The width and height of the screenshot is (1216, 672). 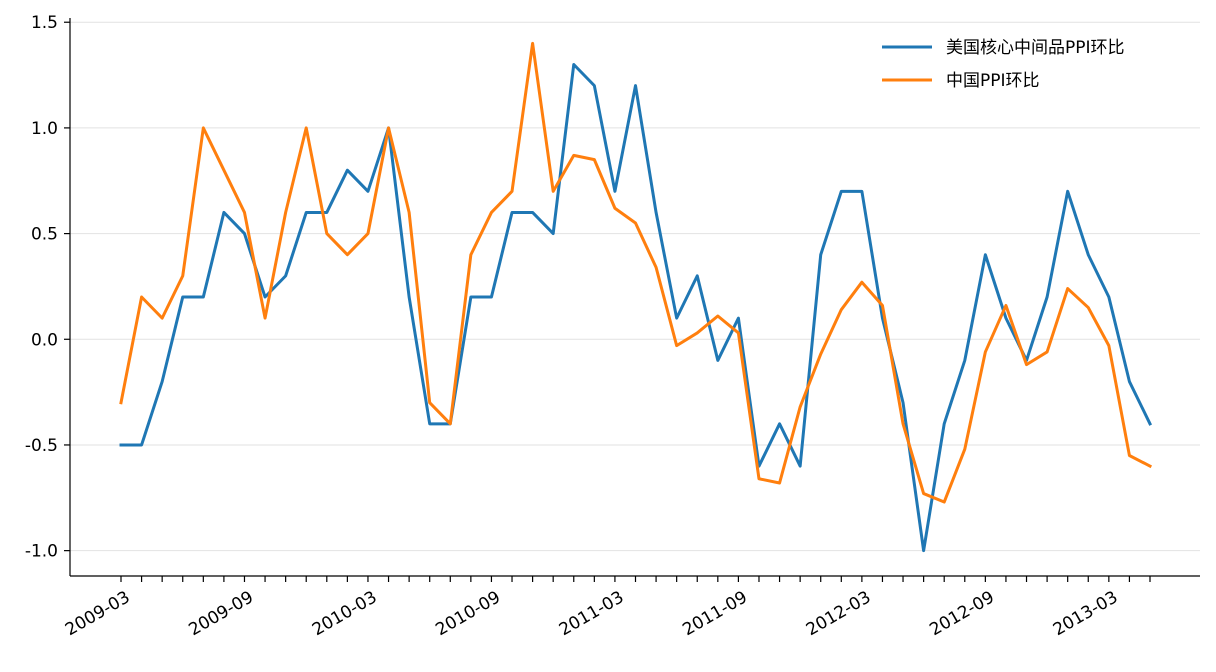 I want to click on y-tick-label: -0.5, so click(x=41, y=446).